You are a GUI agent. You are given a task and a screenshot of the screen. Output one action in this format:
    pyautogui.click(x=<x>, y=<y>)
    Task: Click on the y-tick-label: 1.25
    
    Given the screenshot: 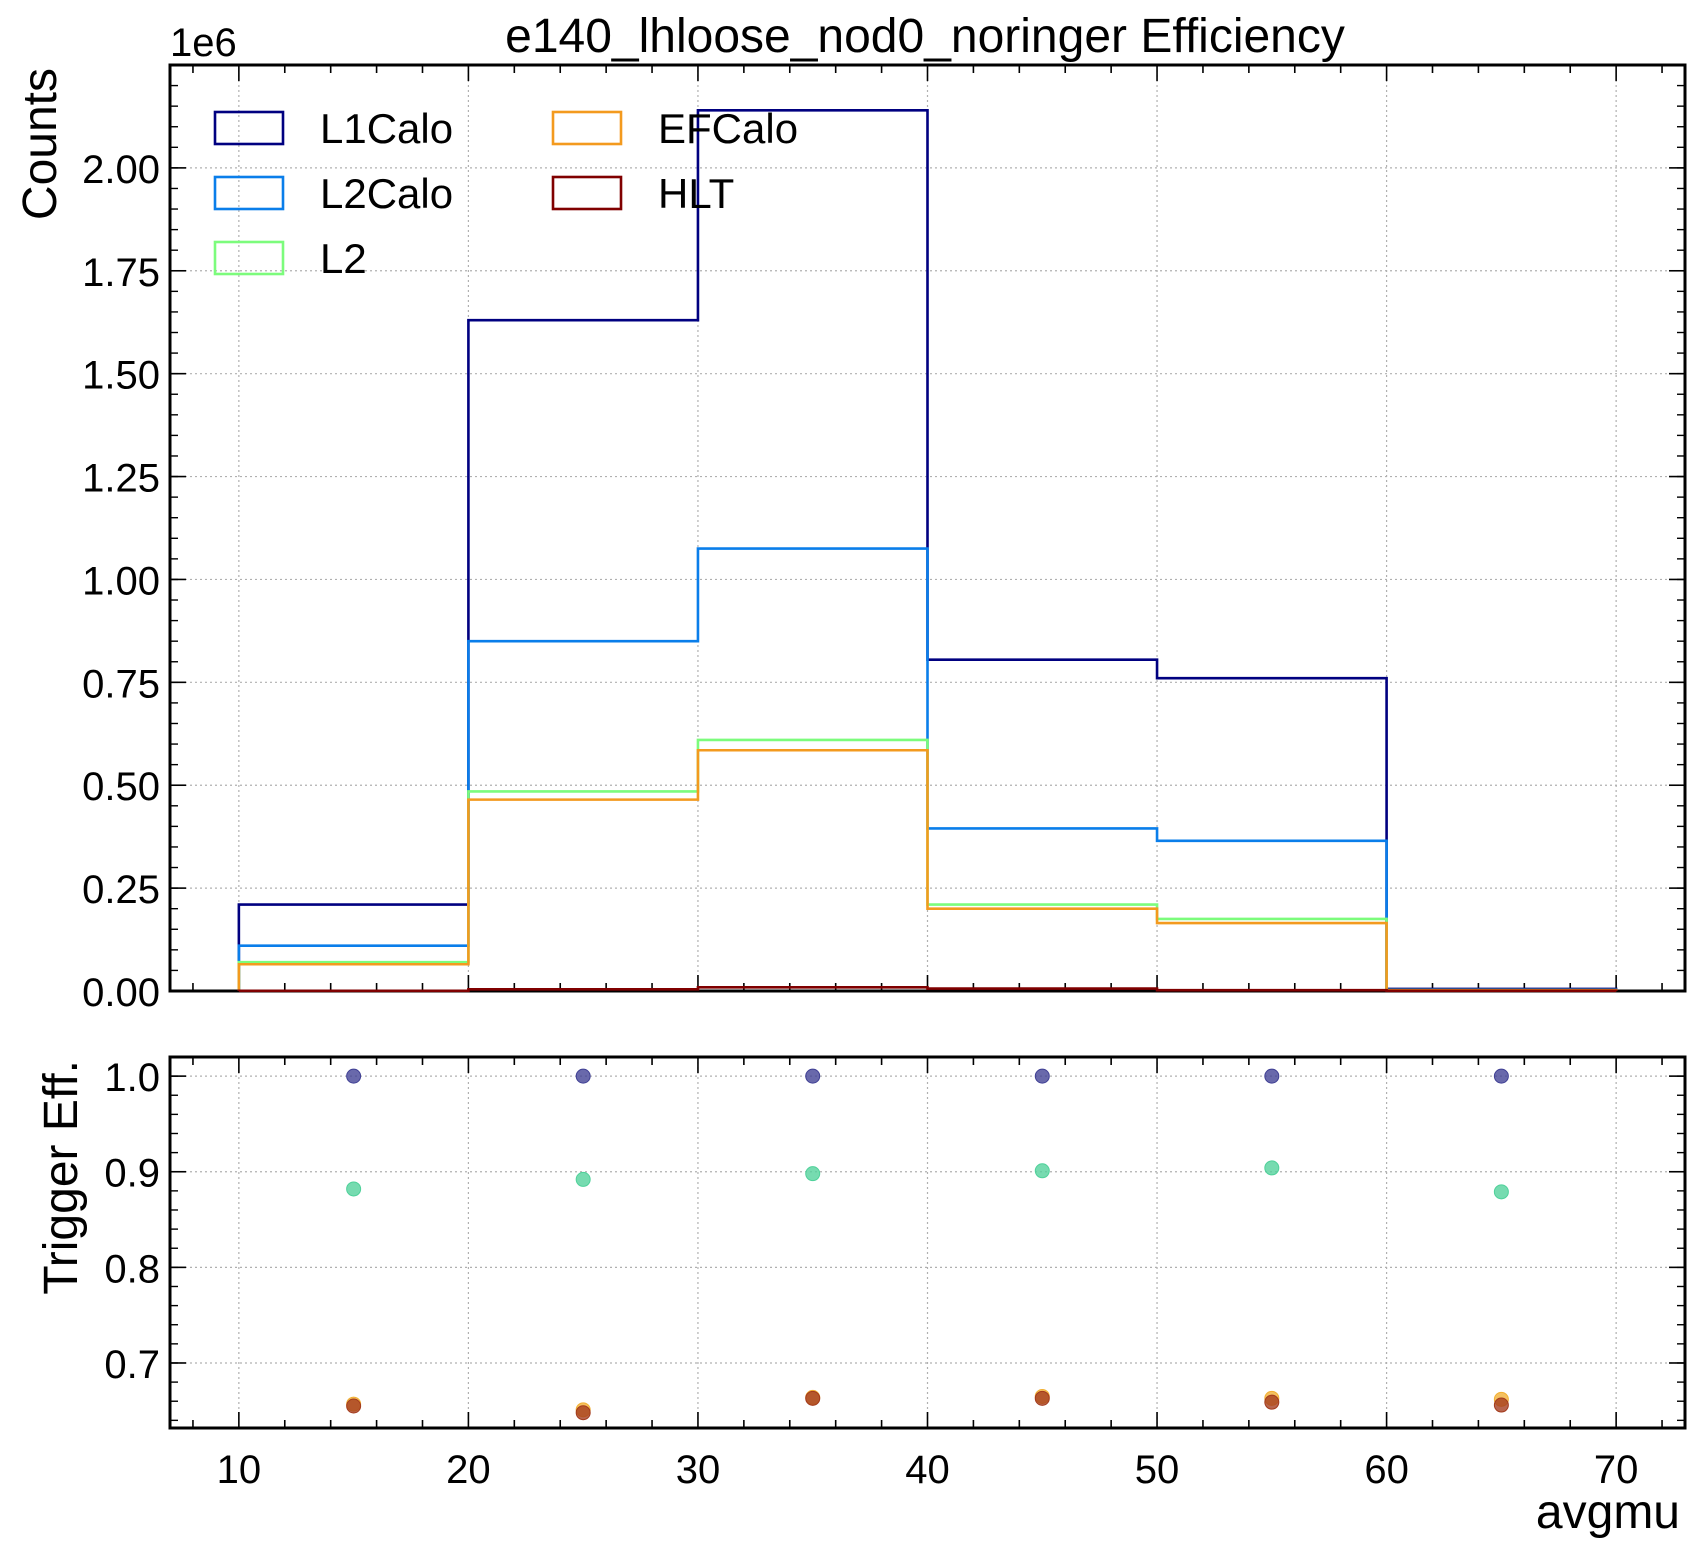 What is the action you would take?
    pyautogui.click(x=121, y=479)
    